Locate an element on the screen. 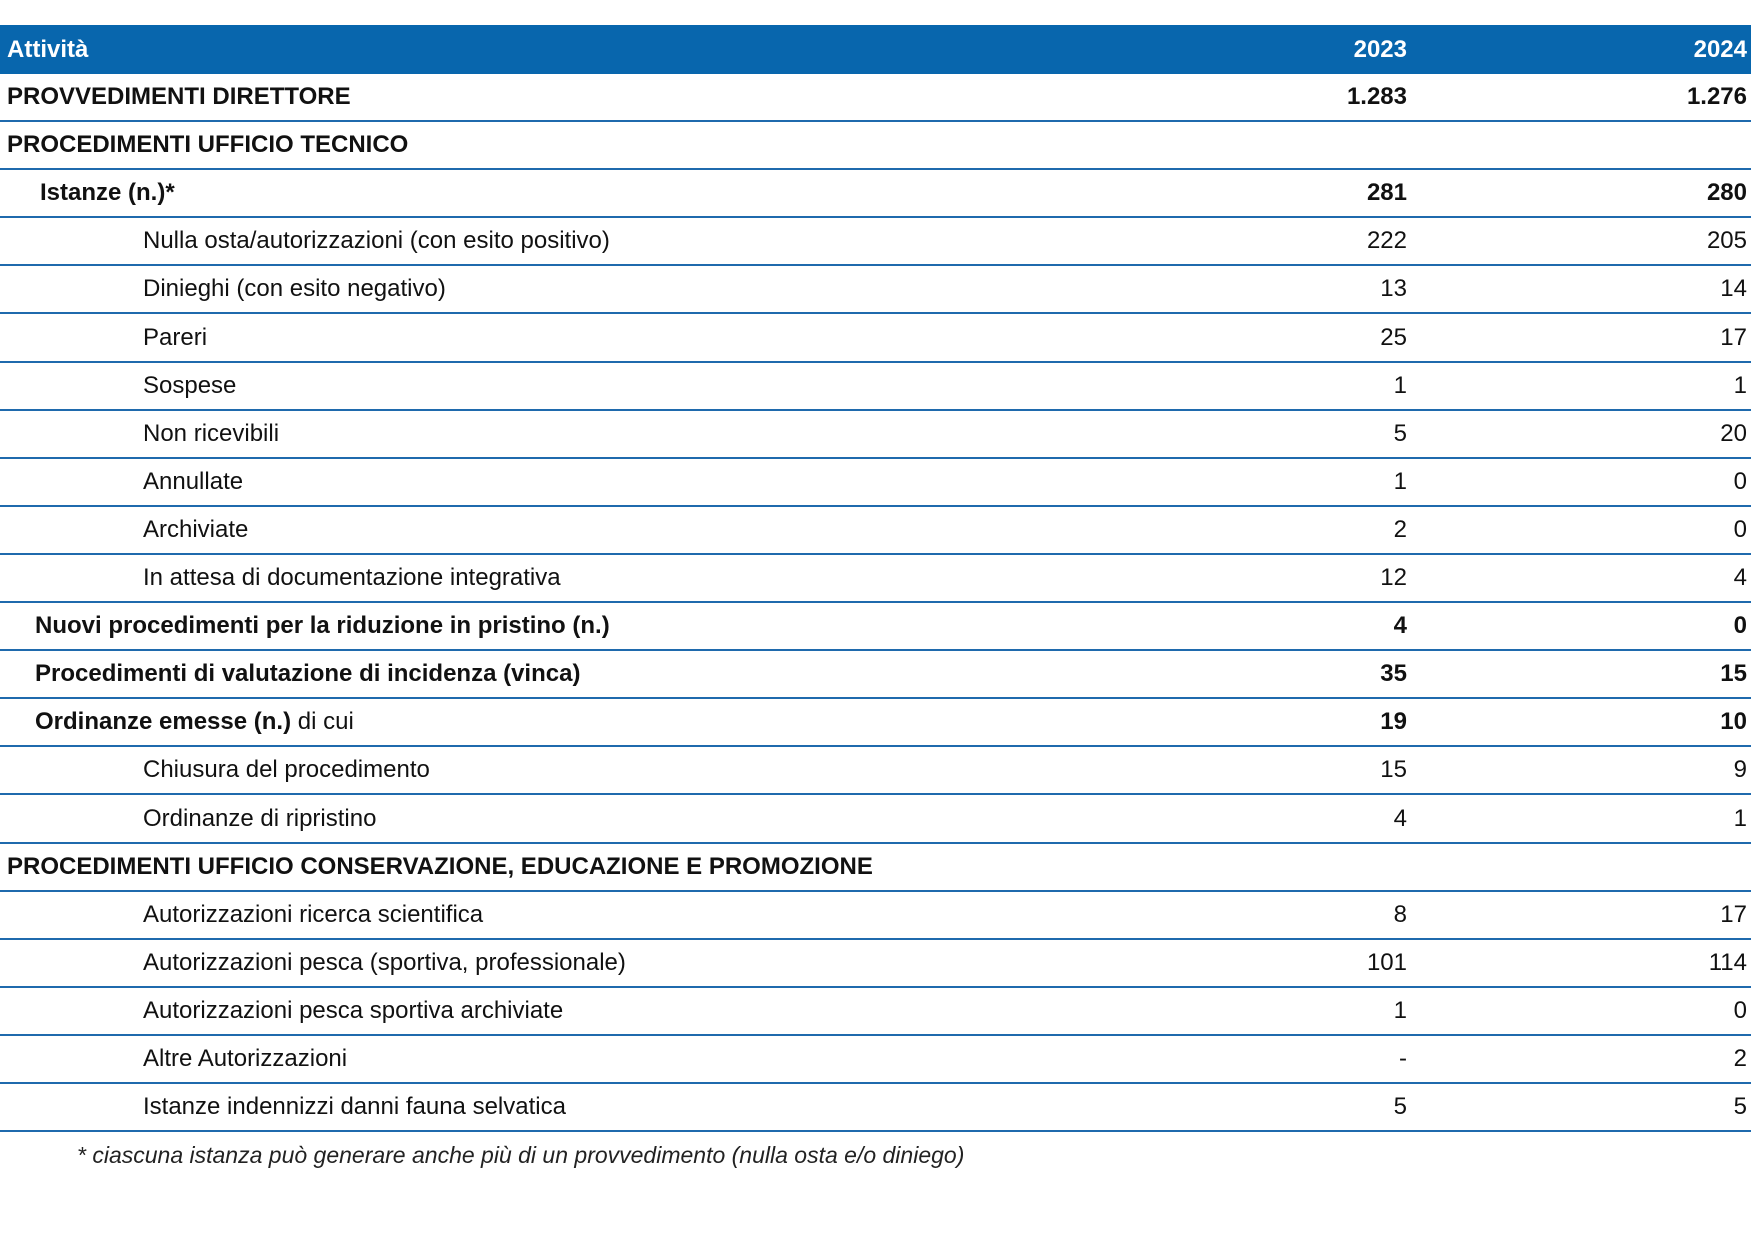  value-2023: 222 is located at coordinates (1386, 241).